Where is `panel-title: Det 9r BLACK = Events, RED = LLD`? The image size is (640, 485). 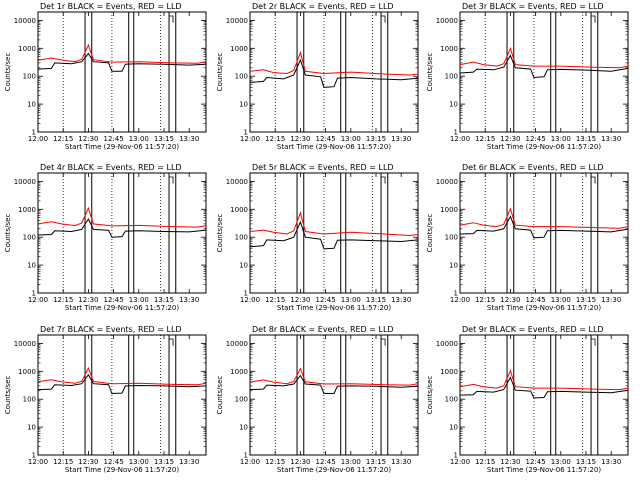 panel-title: Det 9r BLACK = Events, RED = LLD is located at coordinates (533, 329).